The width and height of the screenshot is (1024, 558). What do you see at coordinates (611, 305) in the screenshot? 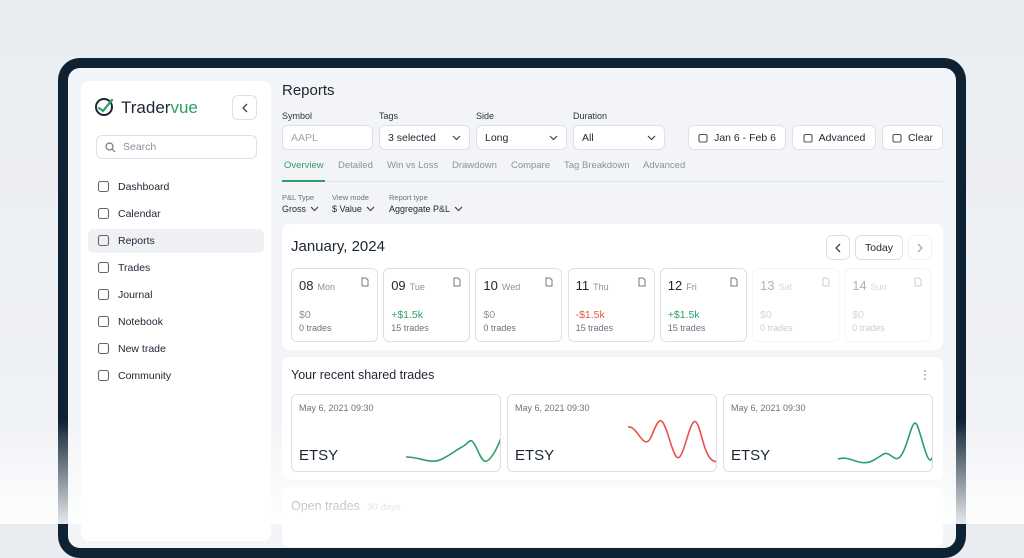
I see `day-card: 11 Thu -$1.5k 15 trades` at bounding box center [611, 305].